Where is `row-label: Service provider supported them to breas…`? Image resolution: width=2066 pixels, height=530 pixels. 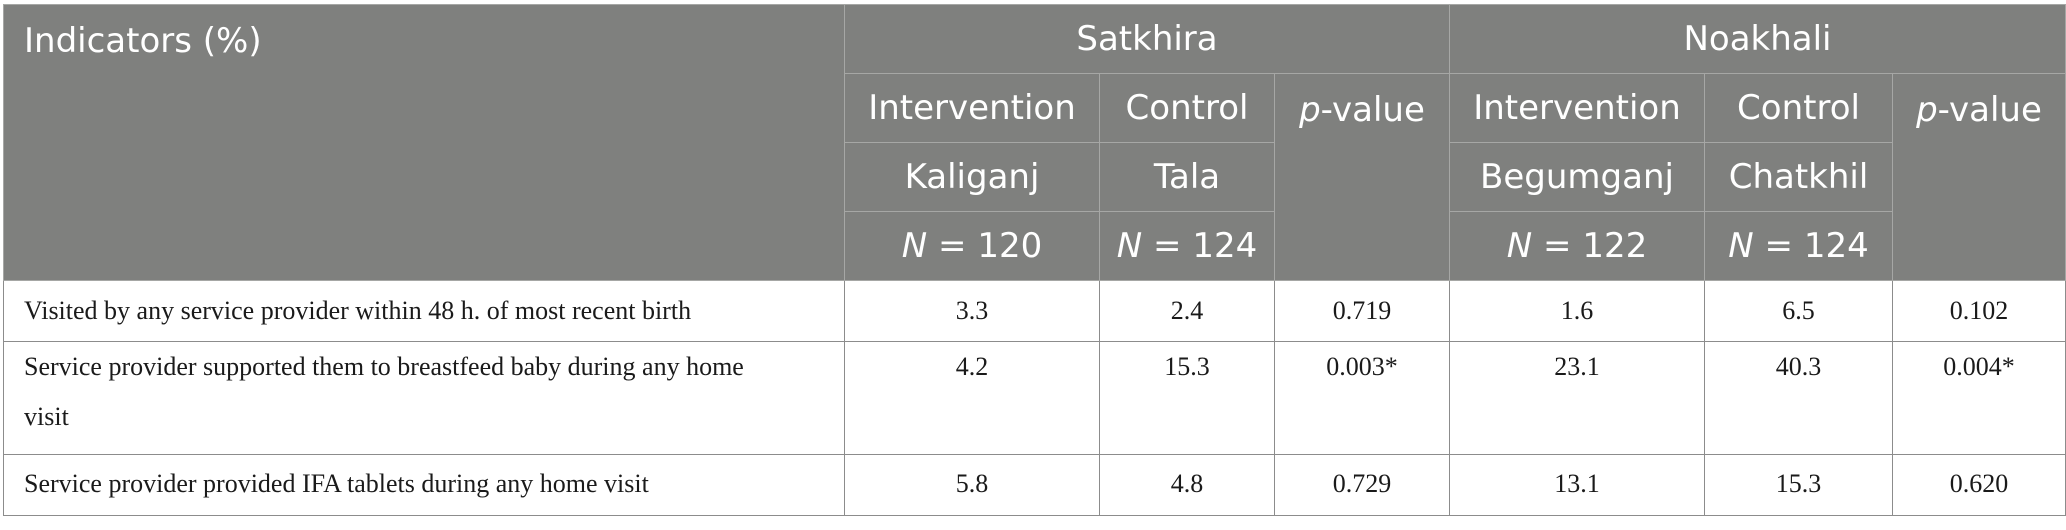 row-label: Service provider supported them to breas… is located at coordinates (424, 398).